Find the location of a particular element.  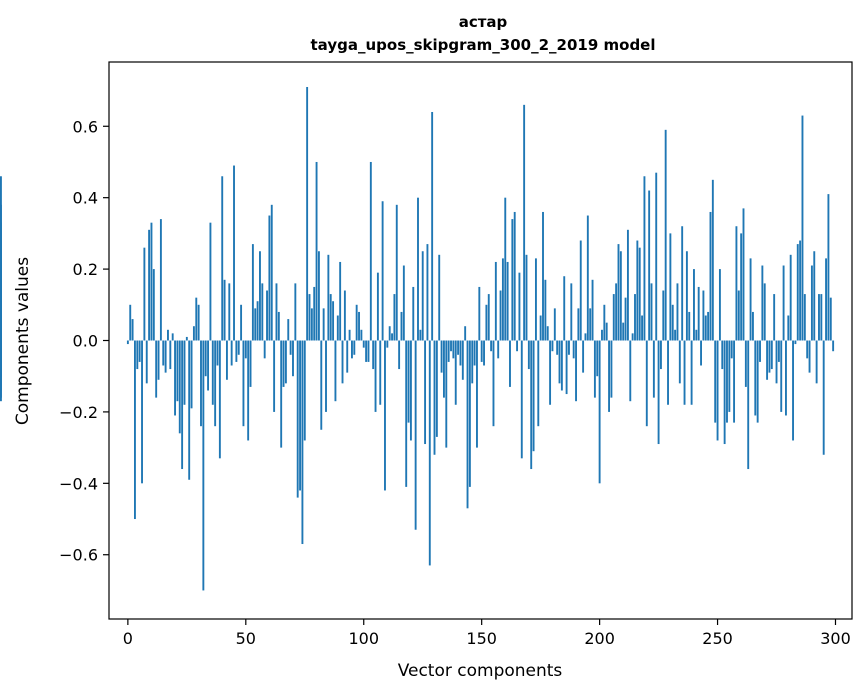

x-tick-label: 50 is located at coordinates (246, 638).